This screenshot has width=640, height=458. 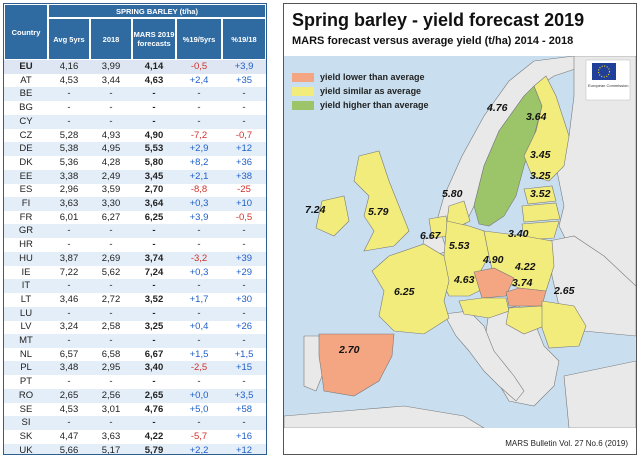 What do you see at coordinates (244, 299) in the screenshot?
I see `pct-19-18-cell: +30` at bounding box center [244, 299].